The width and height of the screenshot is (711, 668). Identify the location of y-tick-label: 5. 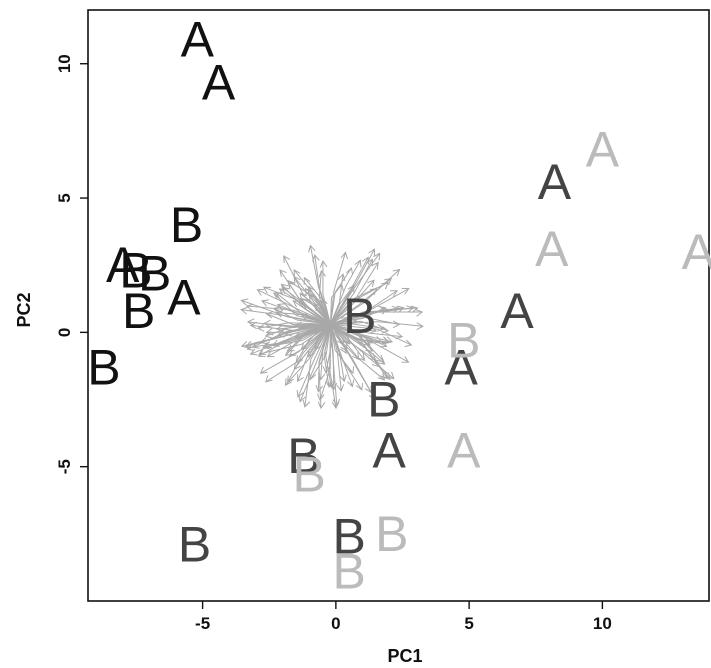
(64, 197).